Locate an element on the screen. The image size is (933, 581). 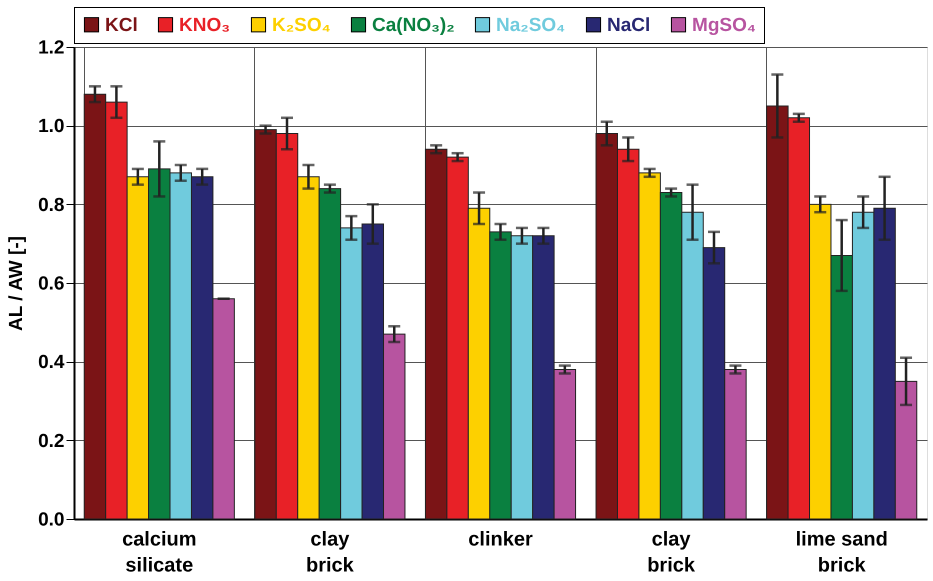
y-tick-label: 1.0 is located at coordinates (51, 127).